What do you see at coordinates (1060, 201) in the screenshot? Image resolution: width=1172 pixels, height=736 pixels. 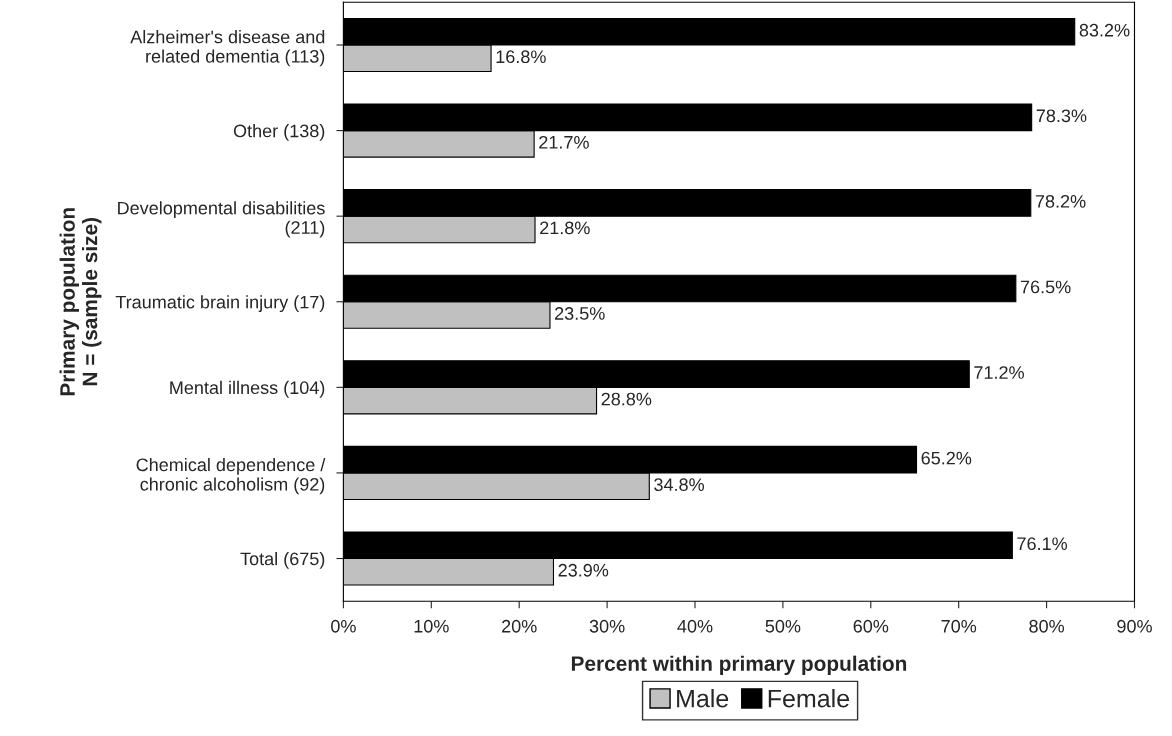 I see `data-label: 78.2%` at bounding box center [1060, 201].